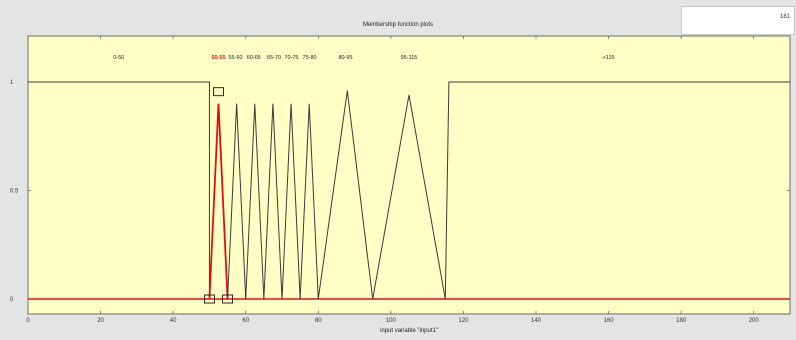 The image size is (796, 340). I want to click on mf-label: 50-55, so click(218, 58).